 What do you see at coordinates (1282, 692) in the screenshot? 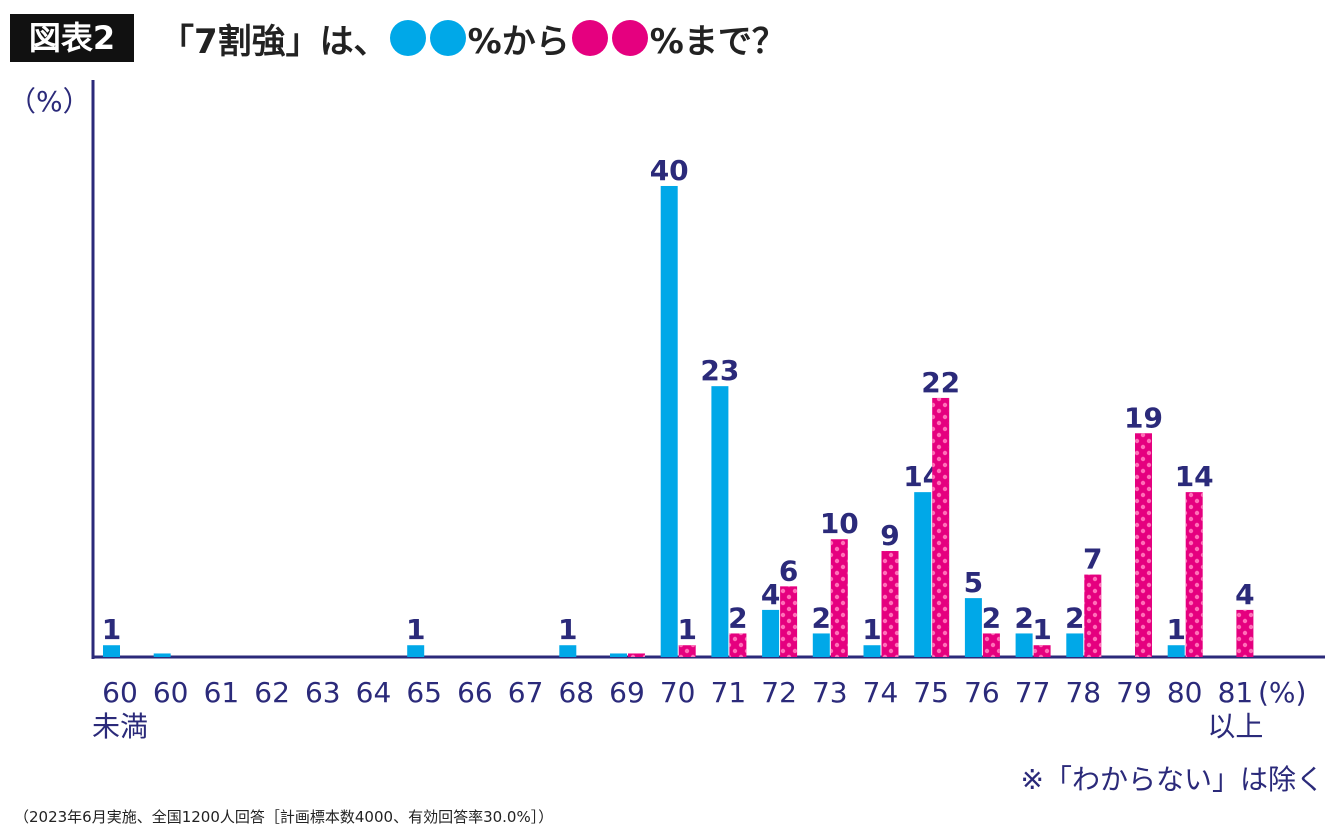
I see `x-axis-label: (%)` at bounding box center [1282, 692].